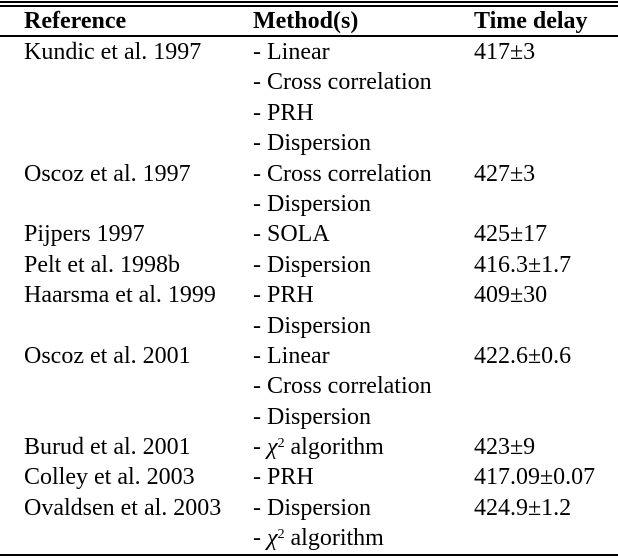 This screenshot has width=618, height=558. Describe the element at coordinates (107, 173) in the screenshot. I see `reference-cell: Oscoz et al. 1997` at that location.